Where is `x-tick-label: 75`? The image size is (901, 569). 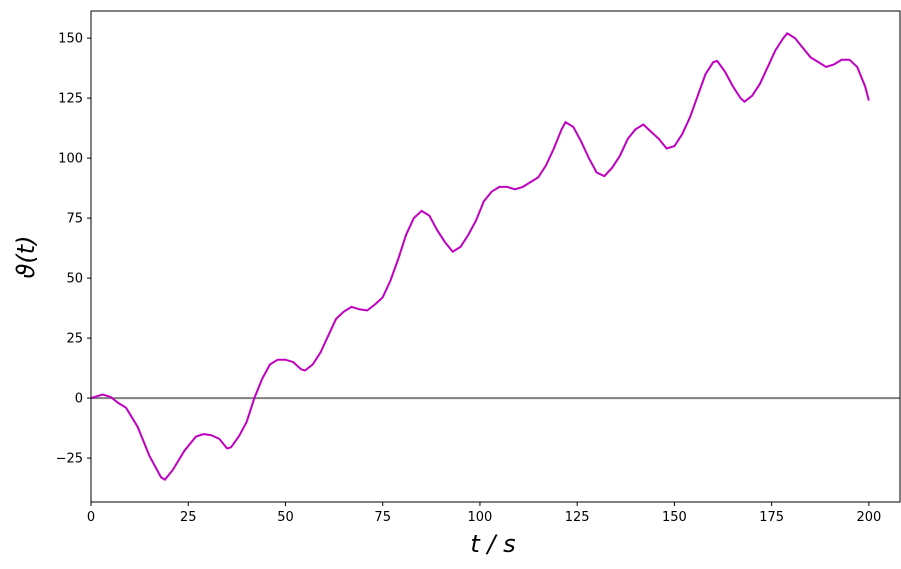
x-tick-label: 75 is located at coordinates (382, 517).